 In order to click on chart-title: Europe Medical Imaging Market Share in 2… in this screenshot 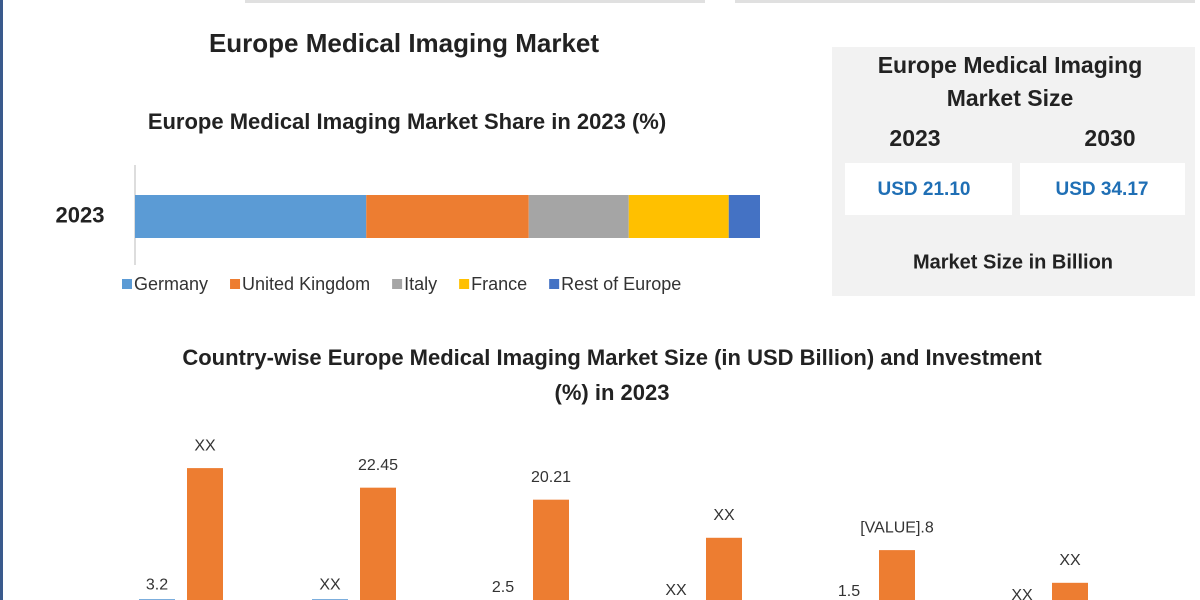, I will do `click(407, 121)`.